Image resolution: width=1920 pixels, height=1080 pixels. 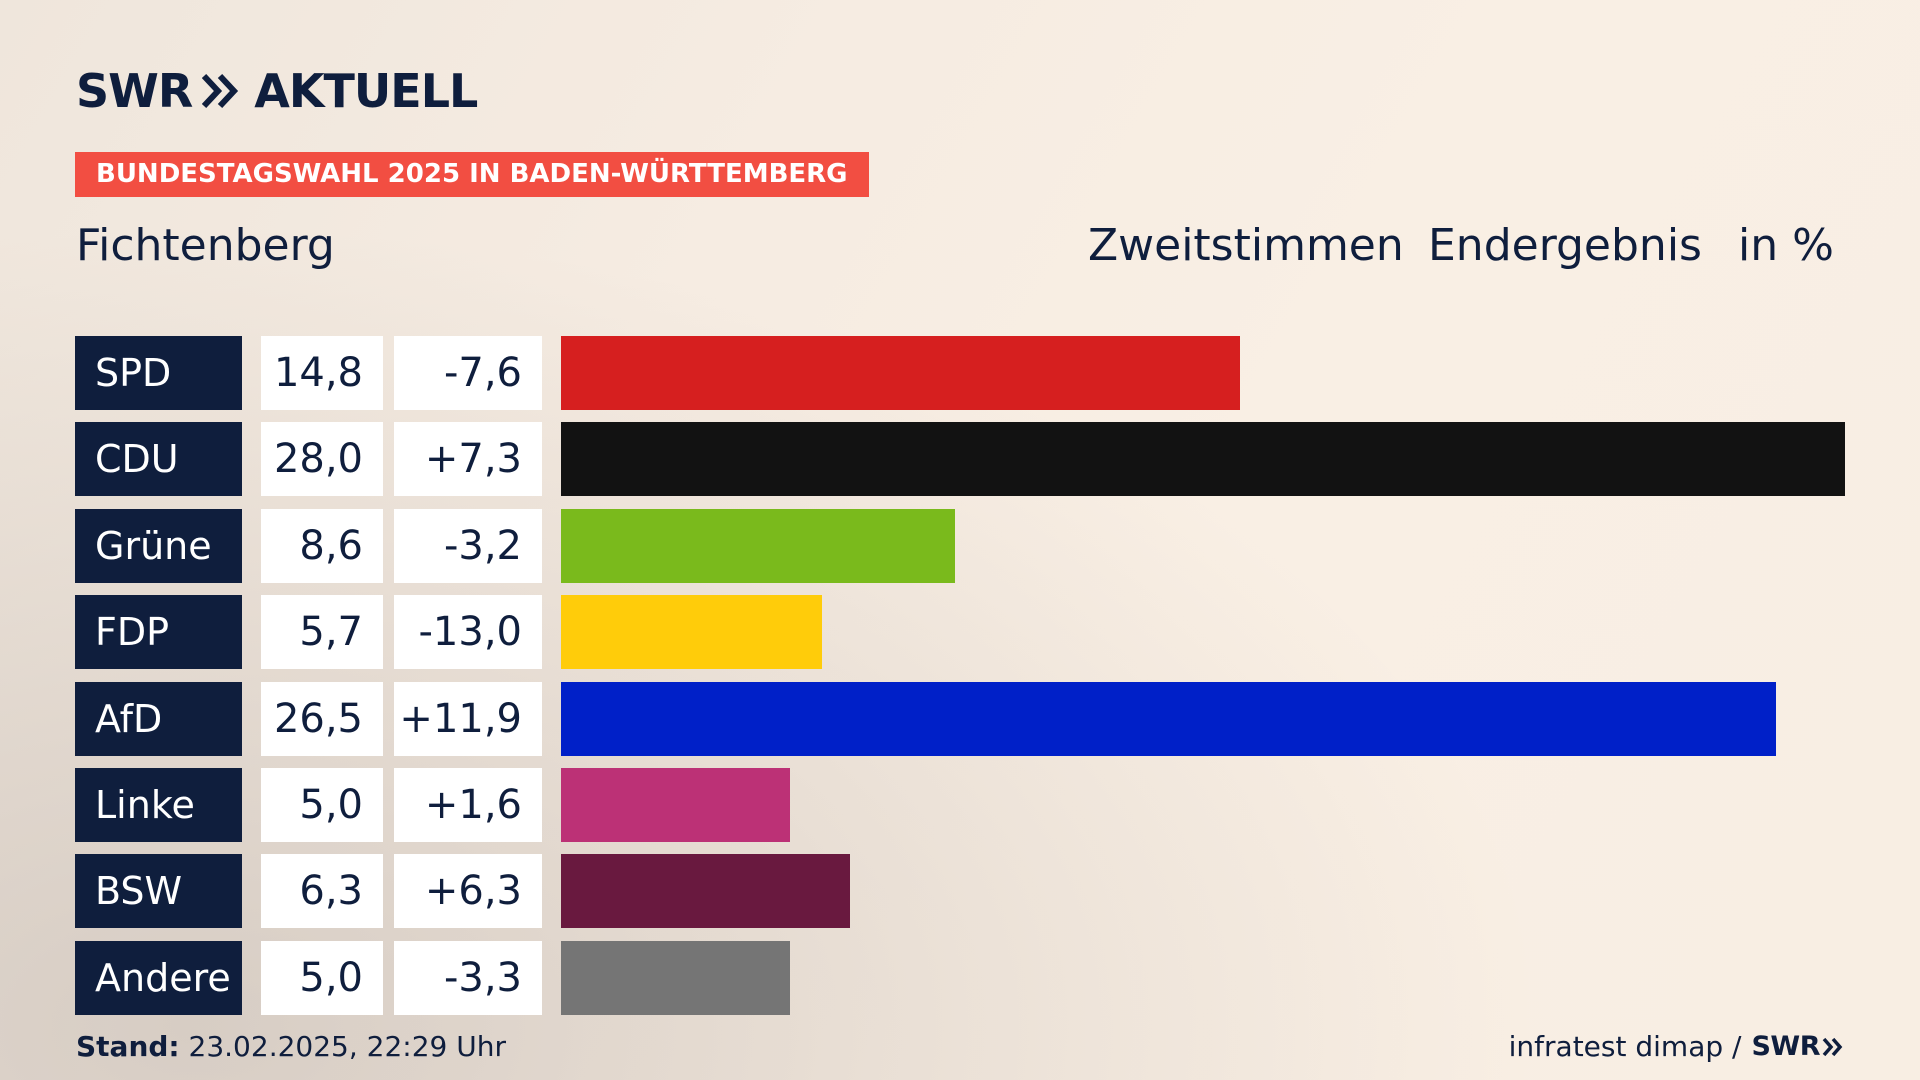 I want to click on result-row: FDP 5,7 -13,0, so click(x=960, y=632).